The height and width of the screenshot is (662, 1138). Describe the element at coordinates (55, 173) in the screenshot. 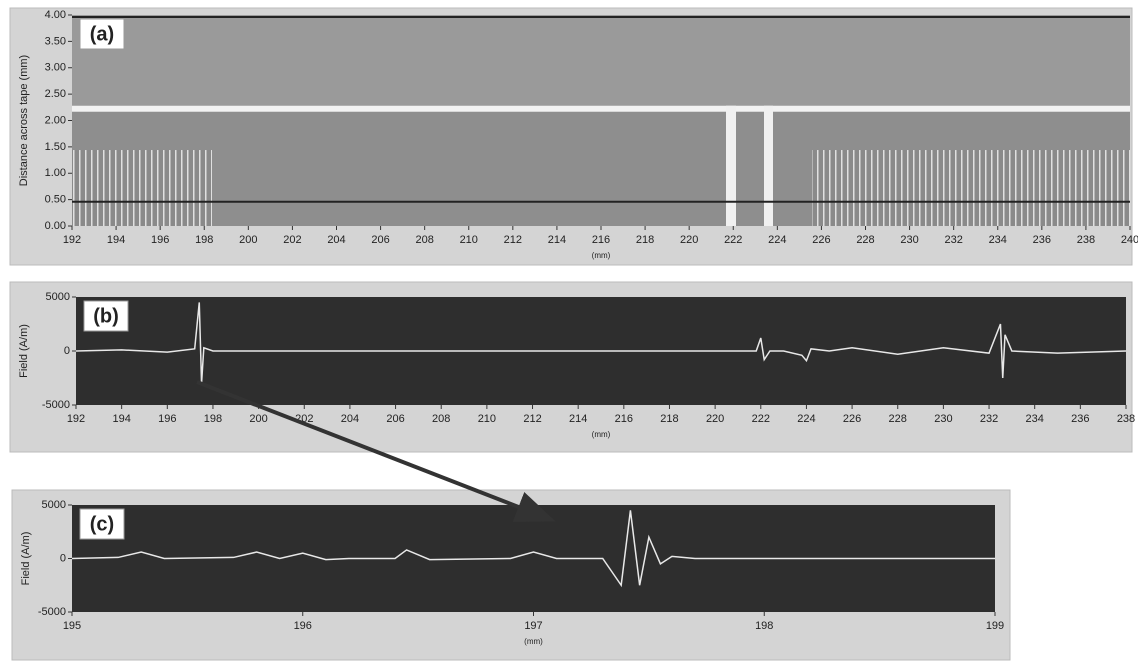

I see `y-tick-label: 1.00` at that location.